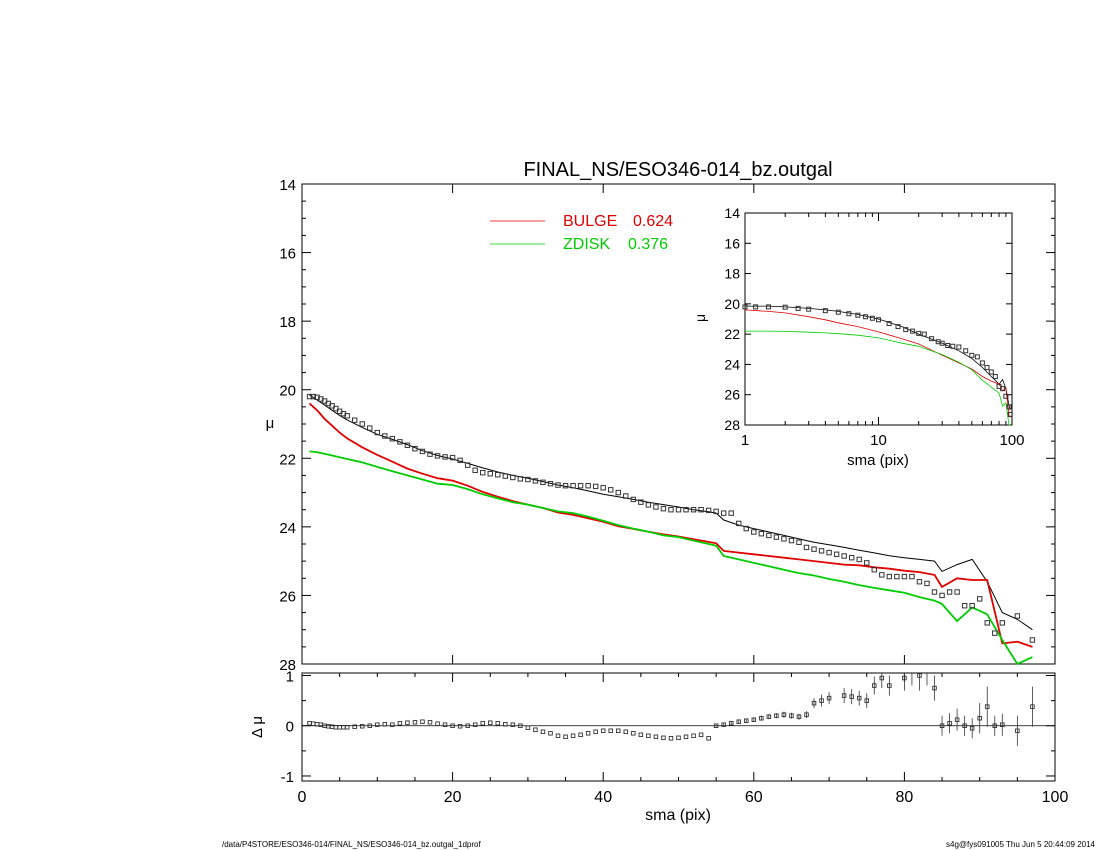 This screenshot has height=850, width=1100. I want to click on legend: BULGE 0.624 ZDISK 0.376, so click(581, 233).